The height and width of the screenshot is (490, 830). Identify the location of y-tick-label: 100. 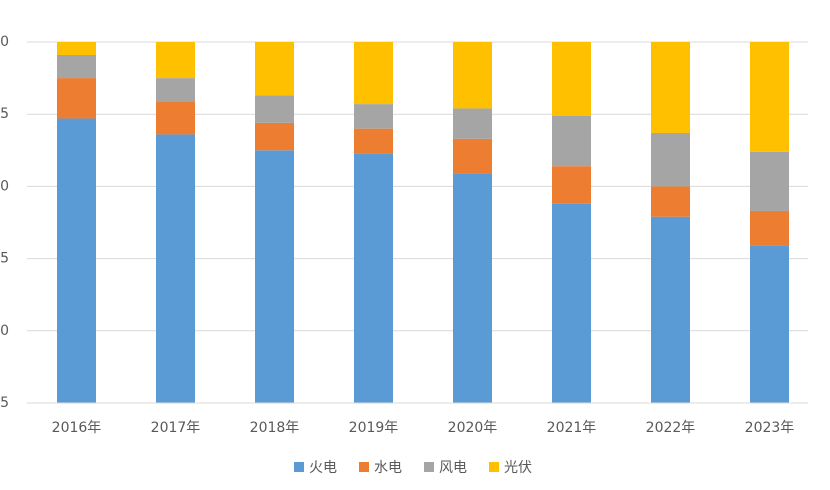
(4, 42).